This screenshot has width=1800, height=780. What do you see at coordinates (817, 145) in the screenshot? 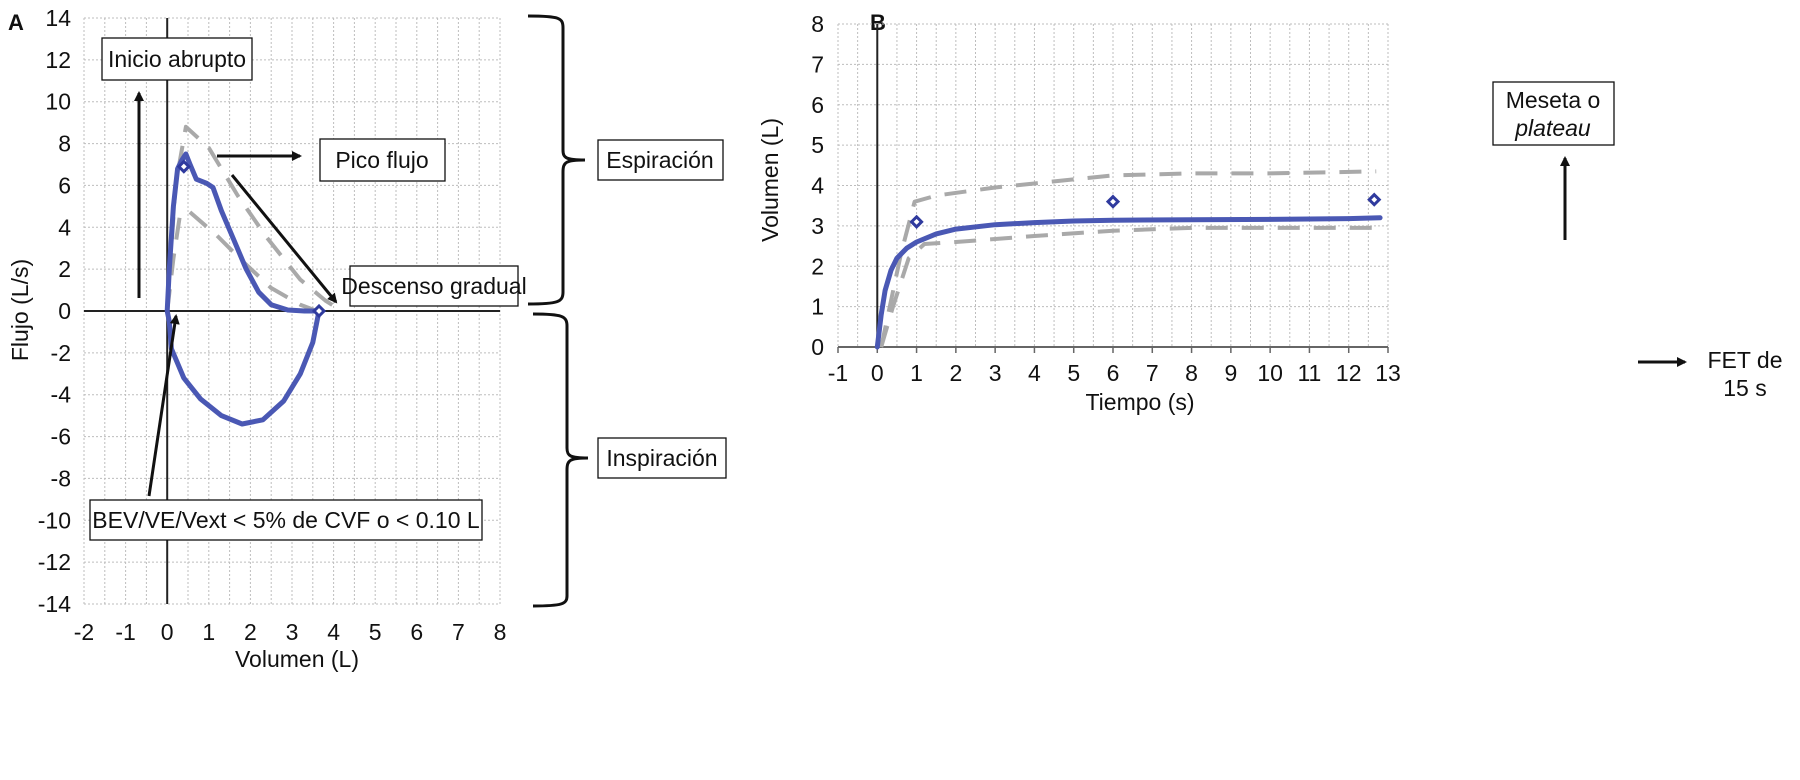
I see `y-tick-label: 5` at bounding box center [817, 145].